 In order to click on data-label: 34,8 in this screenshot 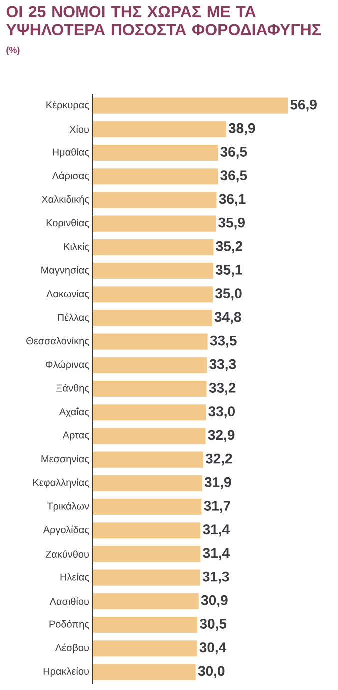, I will do `click(228, 318)`.